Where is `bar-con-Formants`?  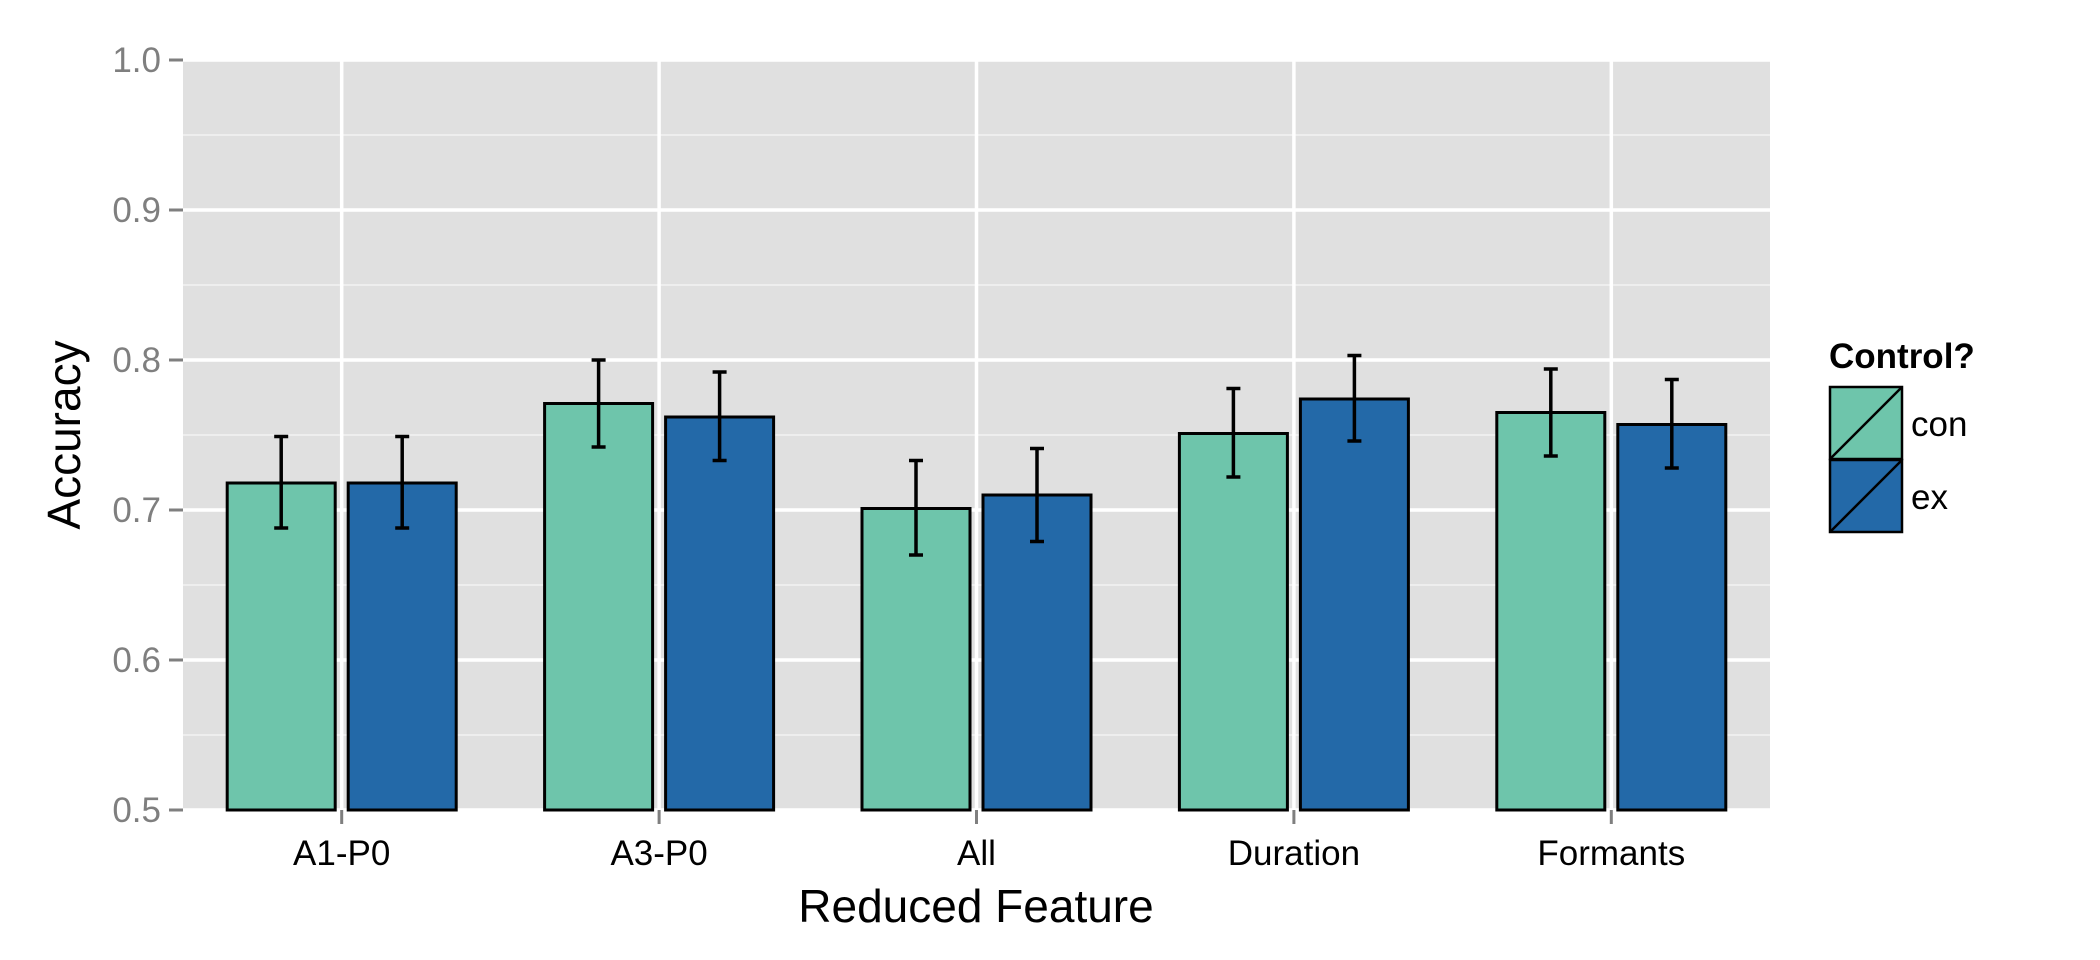
bar-con-Formants is located at coordinates (1551, 611).